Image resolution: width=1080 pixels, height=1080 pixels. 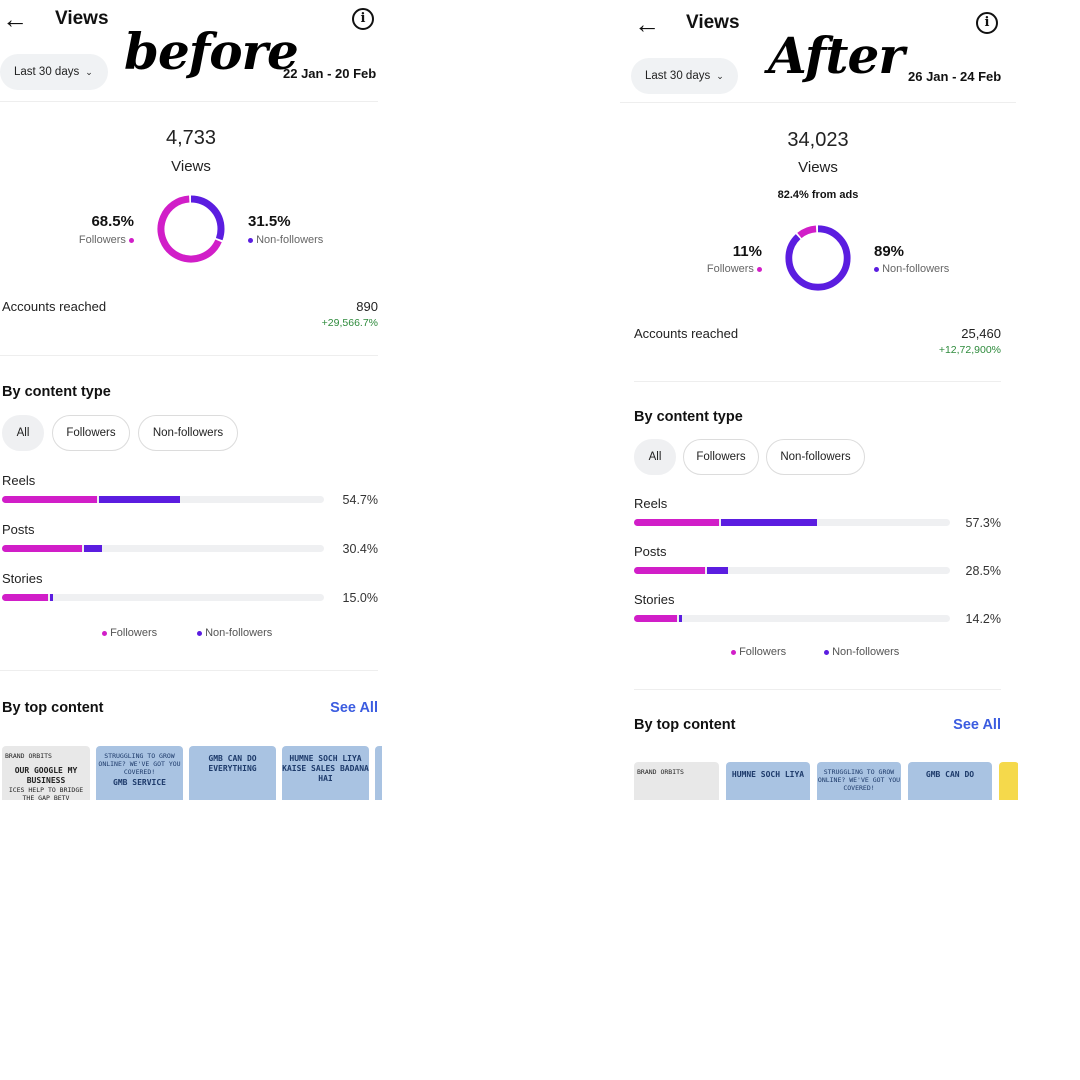 I want to click on accounts-reached-label: Accounts reached, so click(x=54, y=306).